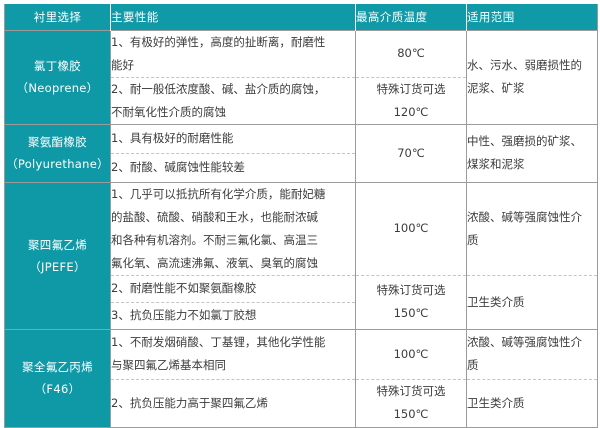  Describe the element at coordinates (233, 353) in the screenshot. I see `performance-cell: 1、不耐发烟硝酸、丁基锂，其他化学性能 与聚四氟乙烯基本相同` at that location.